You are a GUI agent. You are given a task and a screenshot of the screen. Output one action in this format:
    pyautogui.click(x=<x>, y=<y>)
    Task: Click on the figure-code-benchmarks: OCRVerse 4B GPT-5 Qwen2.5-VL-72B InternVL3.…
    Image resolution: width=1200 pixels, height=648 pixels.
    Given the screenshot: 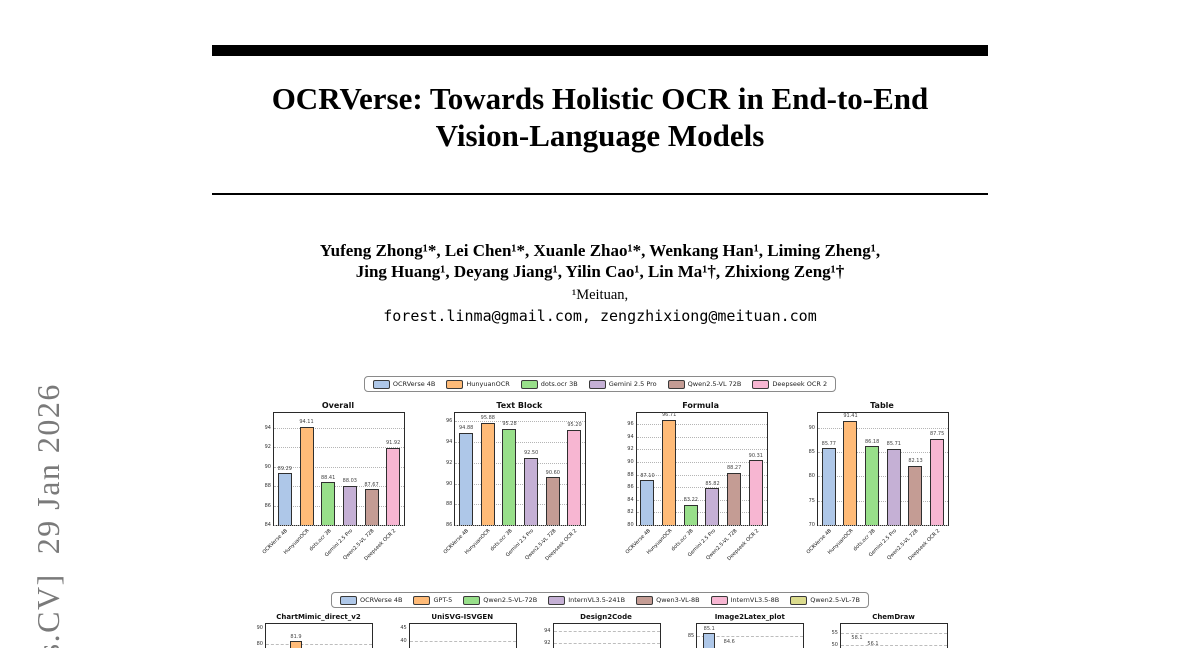 What is the action you would take?
    pyautogui.click(x=600, y=620)
    